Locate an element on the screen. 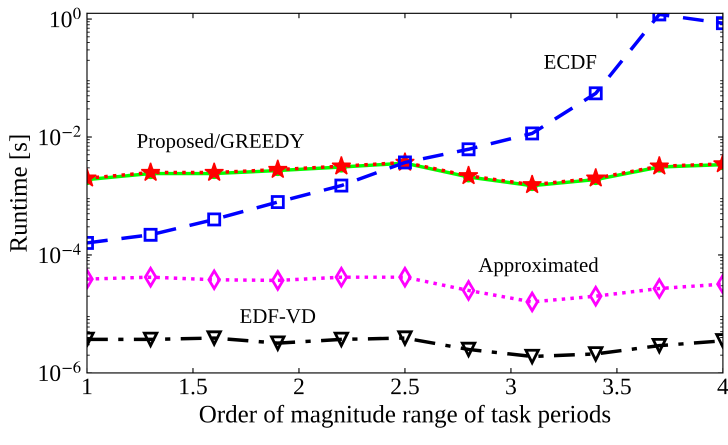 Image resolution: width=728 pixels, height=445 pixels. annotation: Proposed/GREEDY is located at coordinates (220, 142).